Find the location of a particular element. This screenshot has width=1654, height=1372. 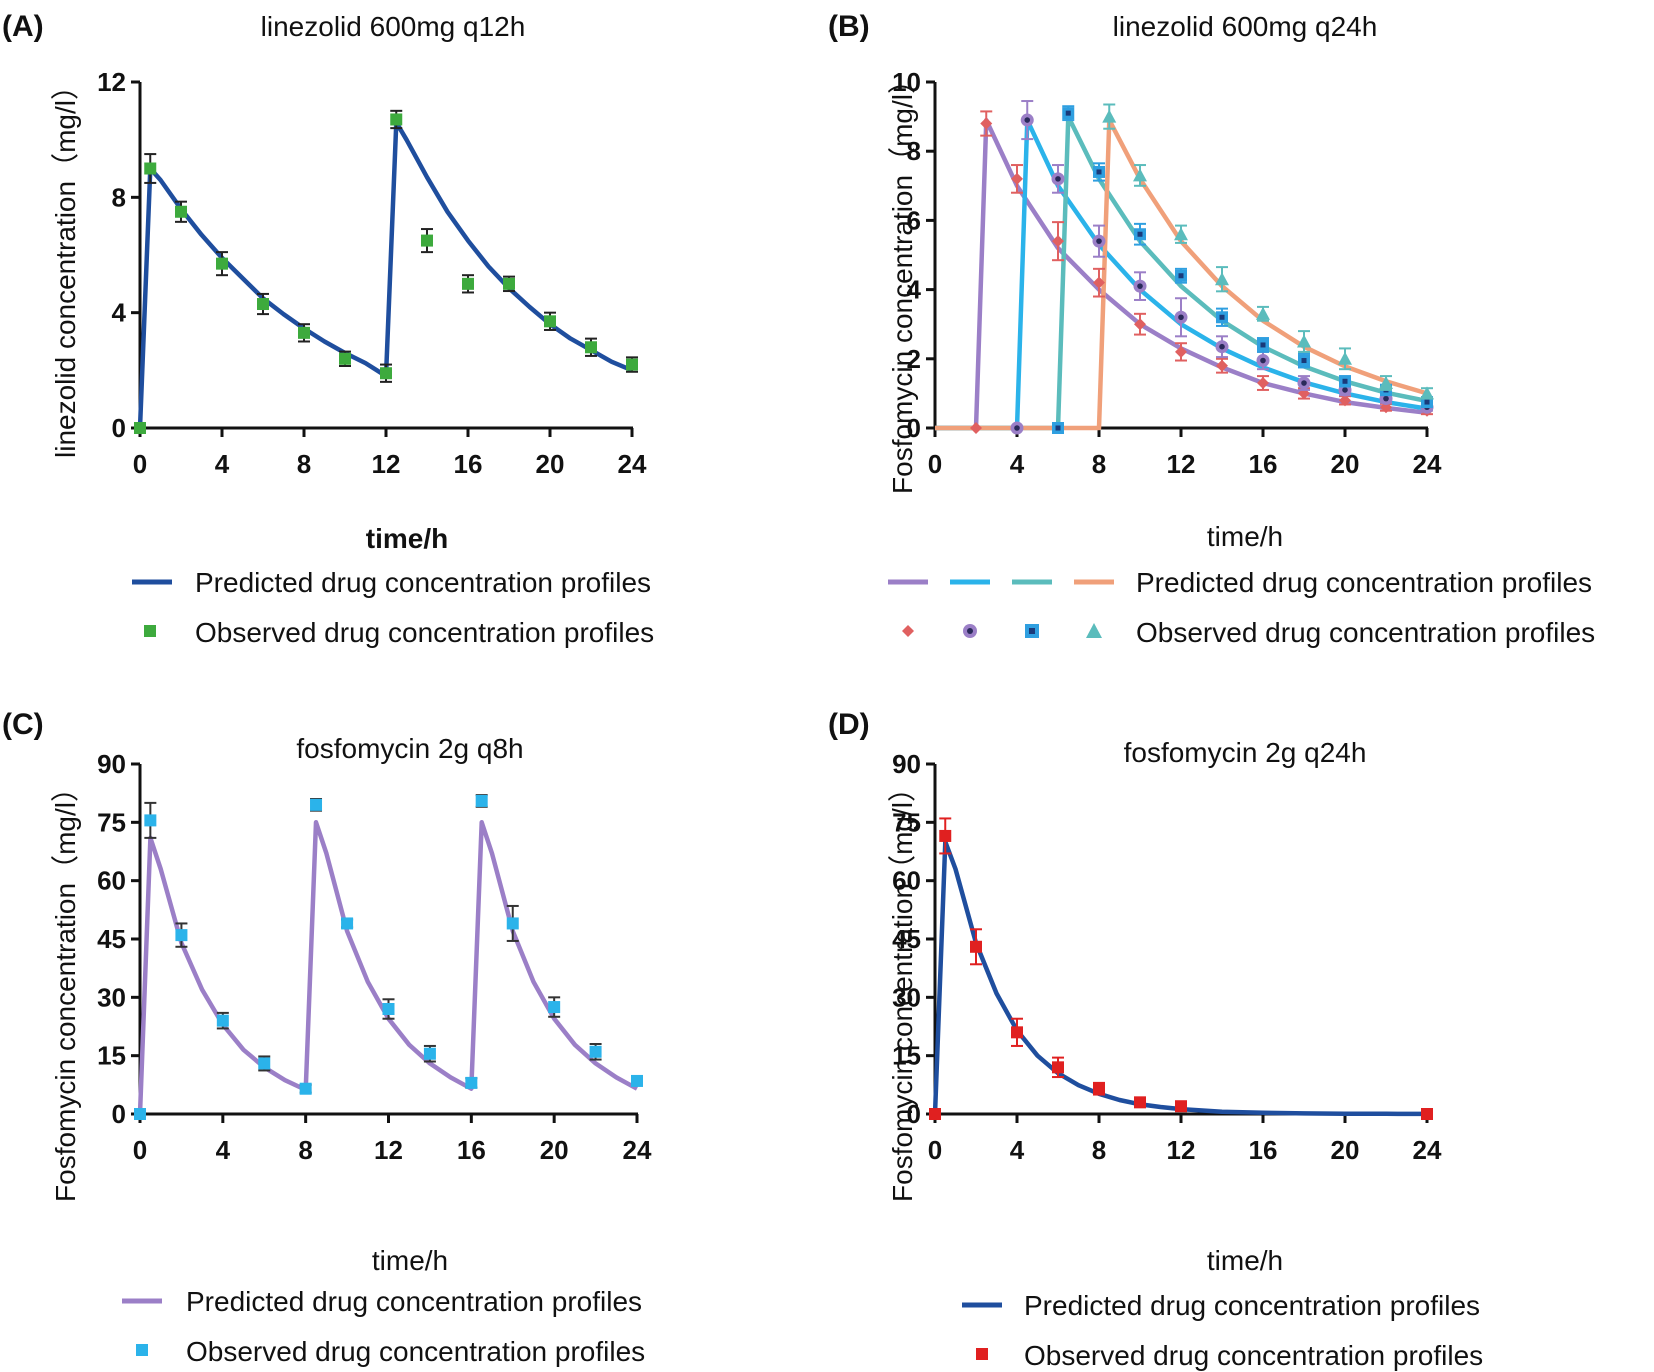

panel-c-legend-marker is located at coordinates (142, 1350).